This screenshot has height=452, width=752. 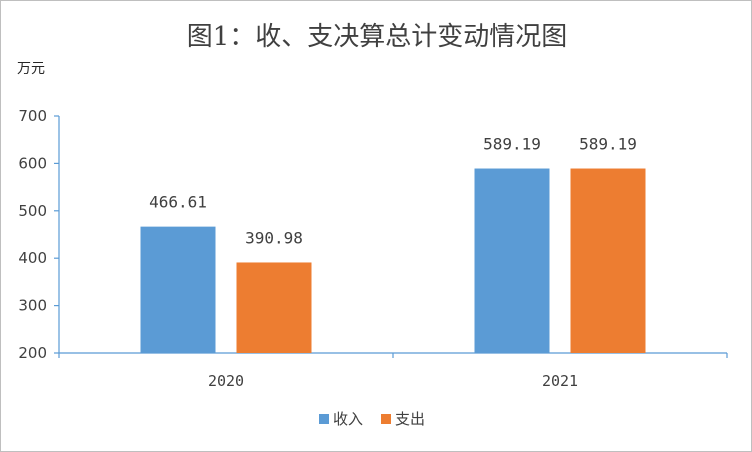 I want to click on bar-expense-2021, so click(x=608, y=260).